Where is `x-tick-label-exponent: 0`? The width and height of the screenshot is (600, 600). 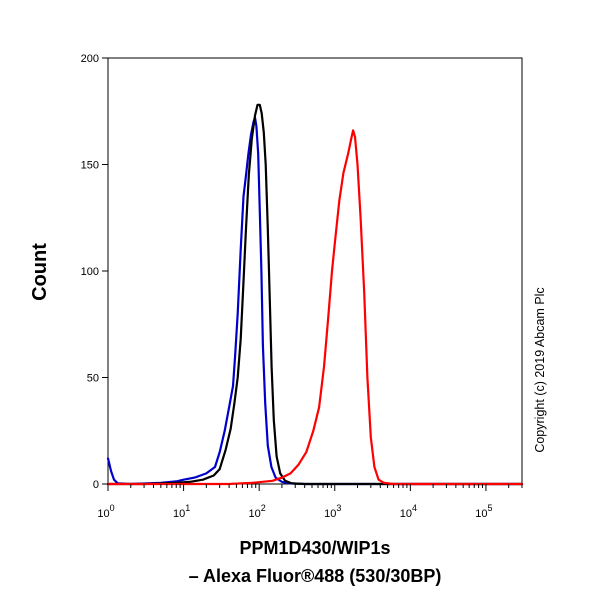
x-tick-label-exponent: 0 is located at coordinates (112, 508).